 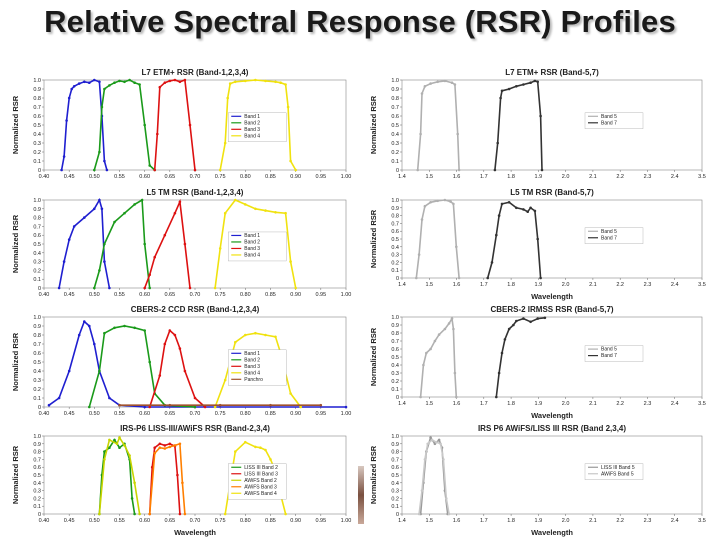 What do you see at coordinates (484, 177) in the screenshot?
I see `x-tick-label: 1.7` at bounding box center [484, 177].